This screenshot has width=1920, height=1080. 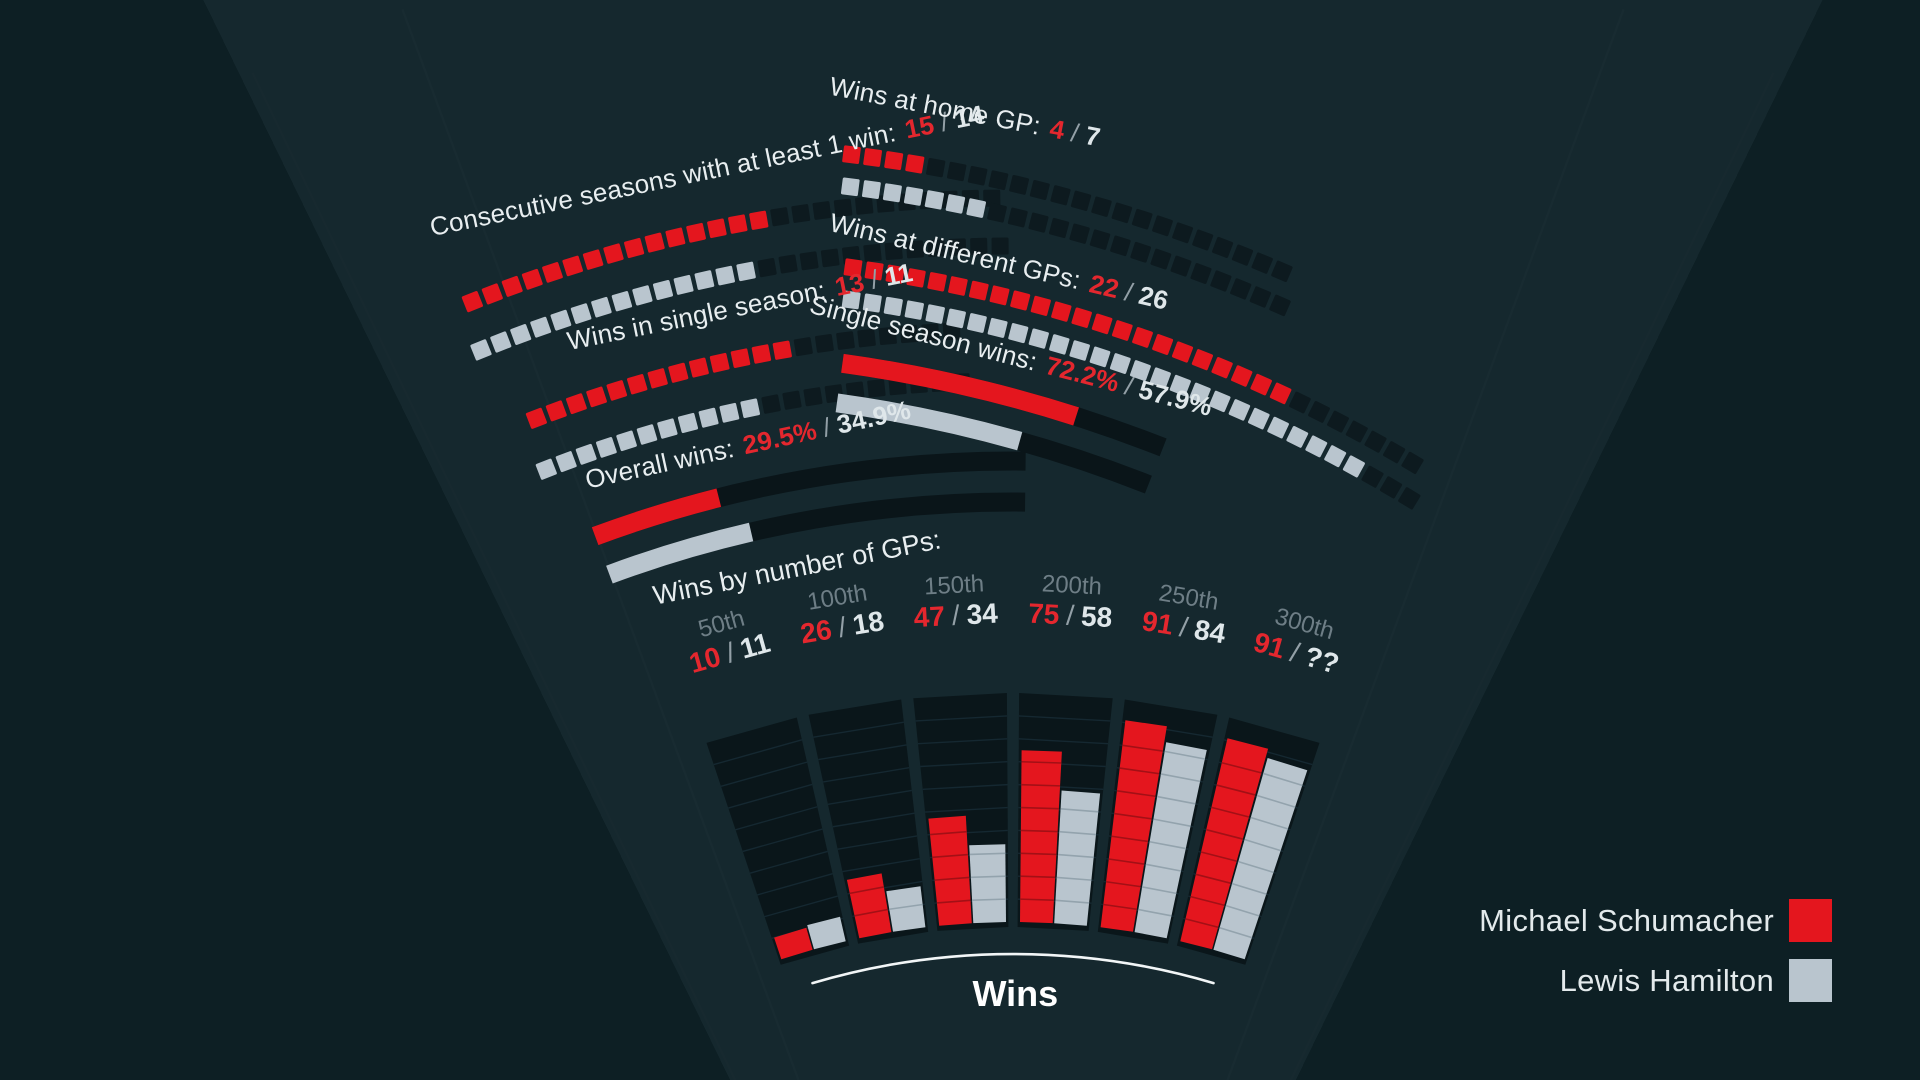 I want to click on legend-label: Lewis Hamilton, so click(x=1666, y=980).